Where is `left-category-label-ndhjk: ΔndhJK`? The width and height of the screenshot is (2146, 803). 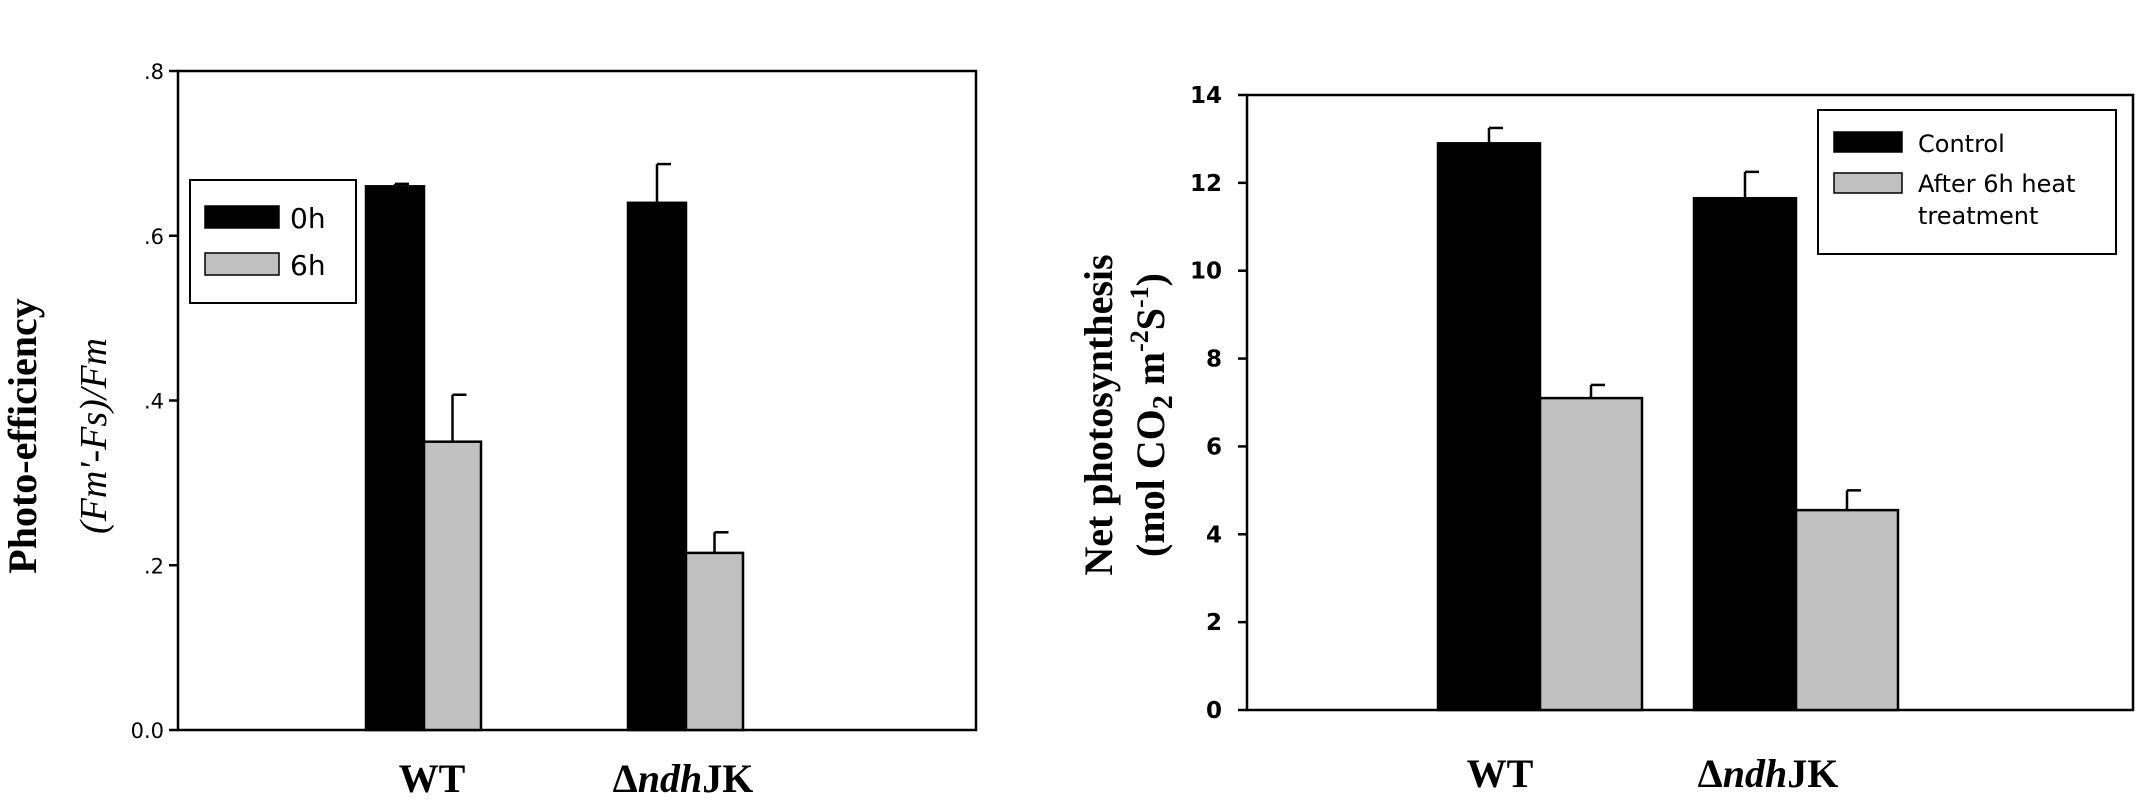 left-category-label-ndhjk: ΔndhJK is located at coordinates (683, 778).